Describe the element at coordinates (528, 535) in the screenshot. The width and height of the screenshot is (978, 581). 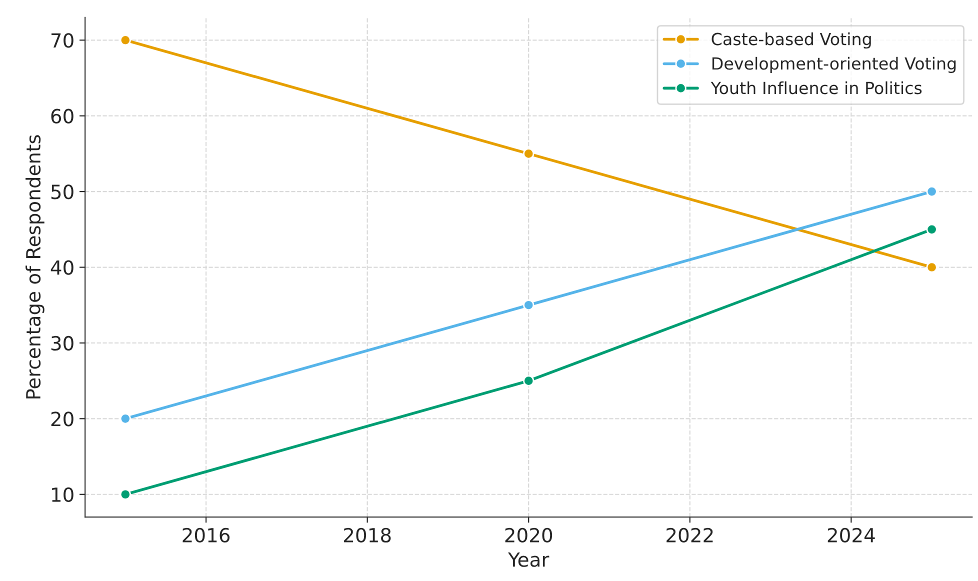
I see `x-tick-label: 2020` at that location.